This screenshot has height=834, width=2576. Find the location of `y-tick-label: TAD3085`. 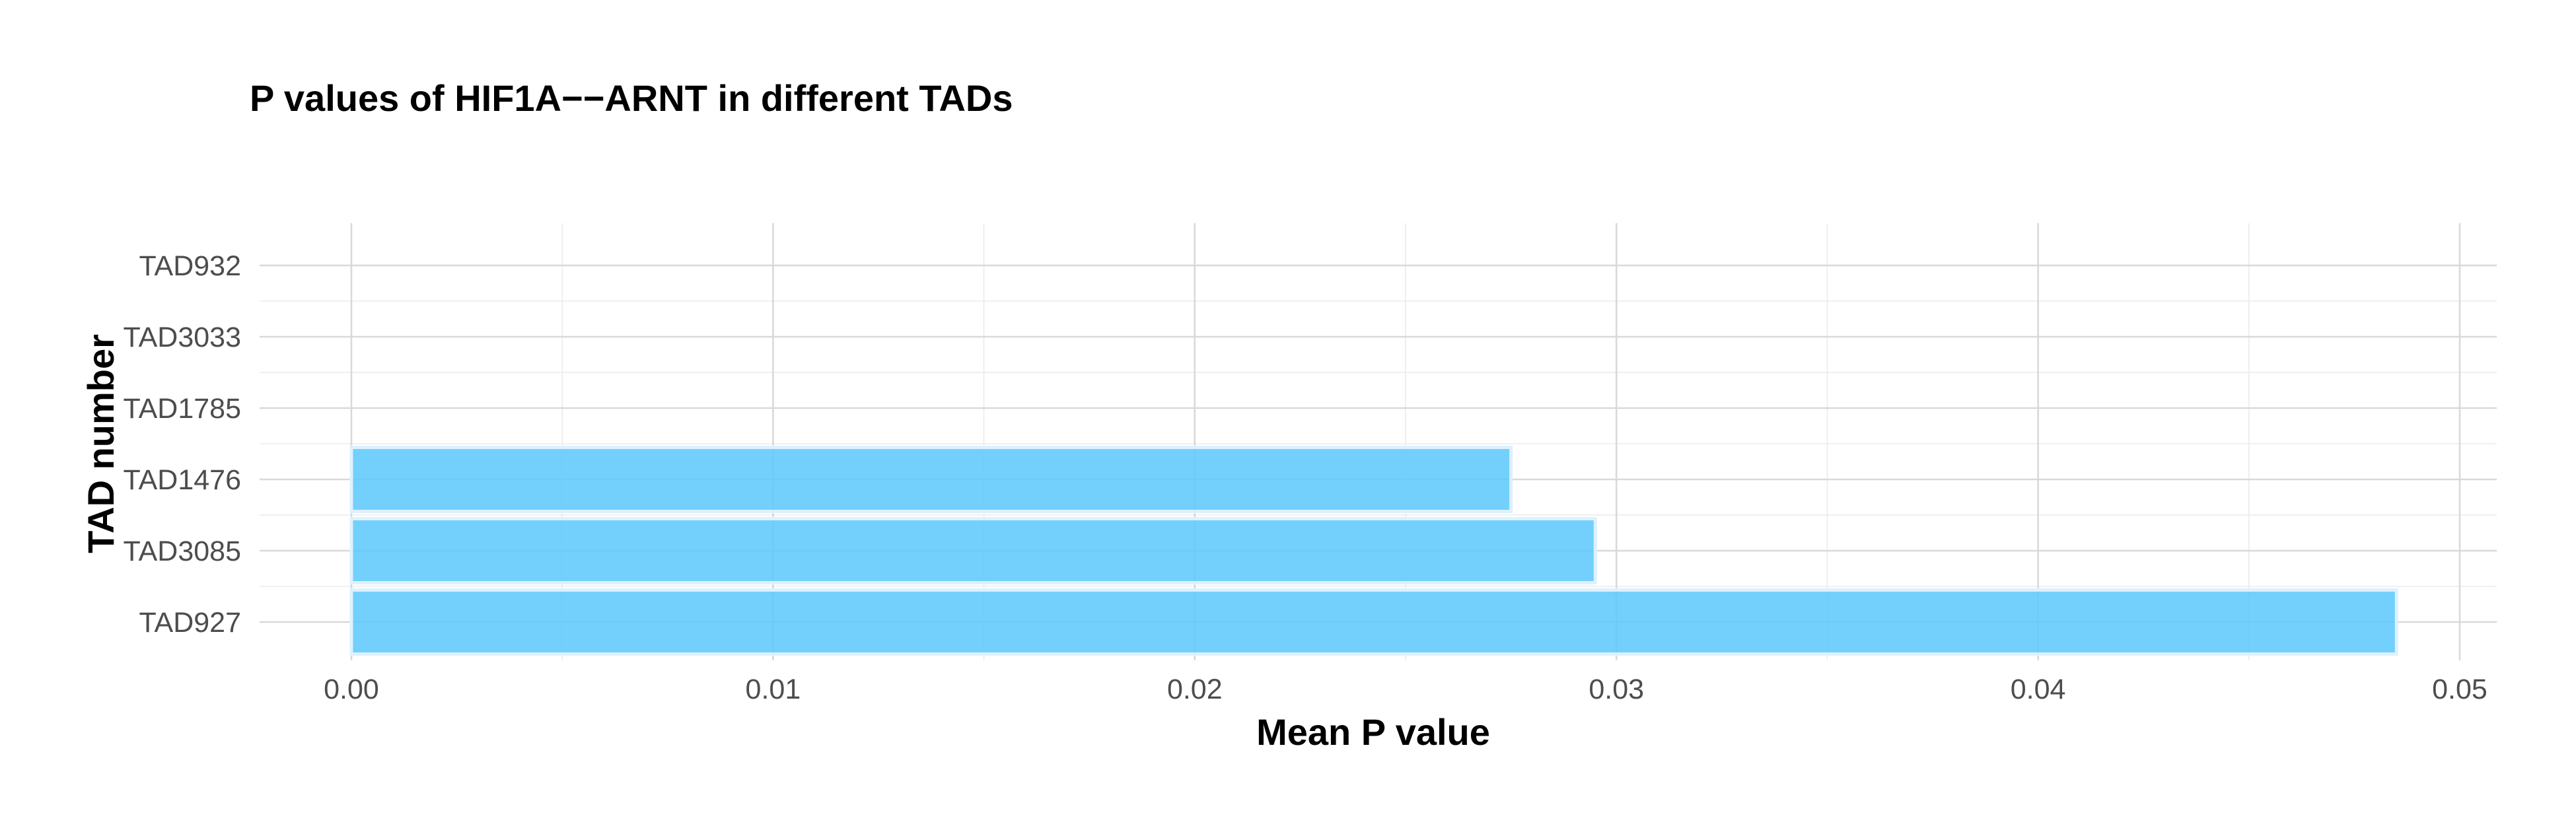

y-tick-label: TAD3085 is located at coordinates (182, 551).